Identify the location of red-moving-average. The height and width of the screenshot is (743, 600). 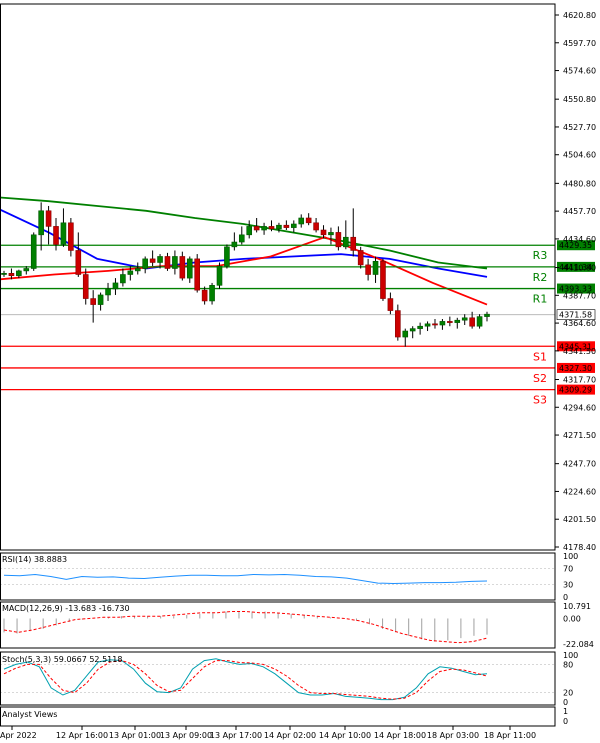
(244, 271).